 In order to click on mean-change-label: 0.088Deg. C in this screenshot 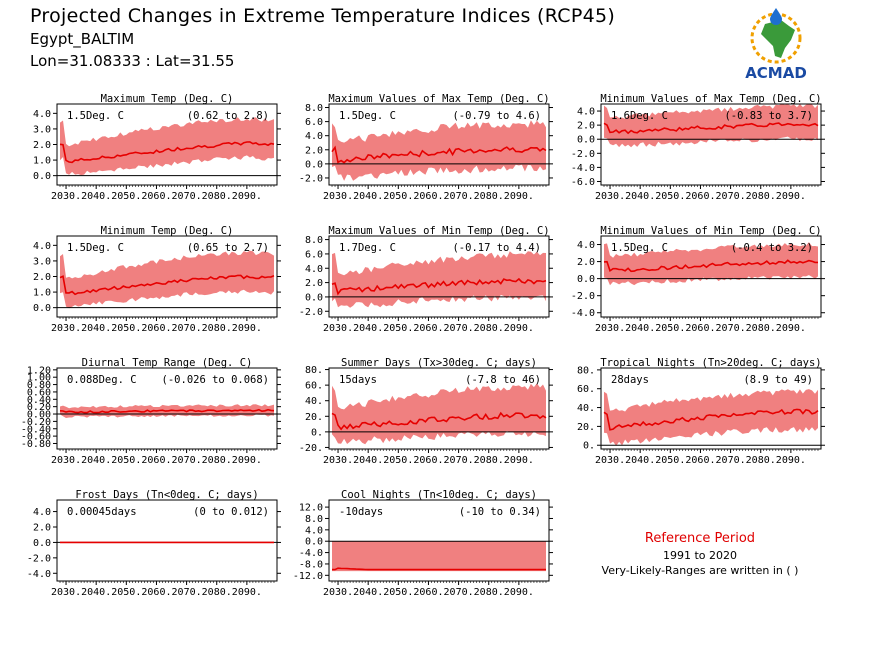, I will do `click(102, 380)`.